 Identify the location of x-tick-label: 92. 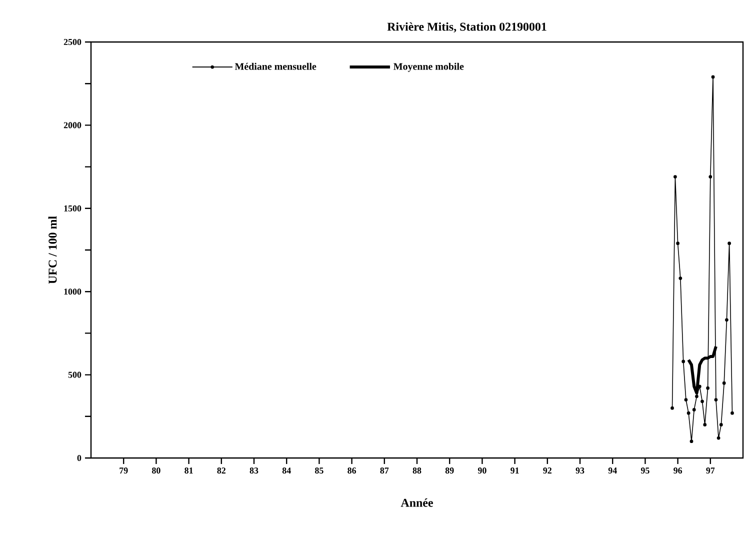
(547, 471).